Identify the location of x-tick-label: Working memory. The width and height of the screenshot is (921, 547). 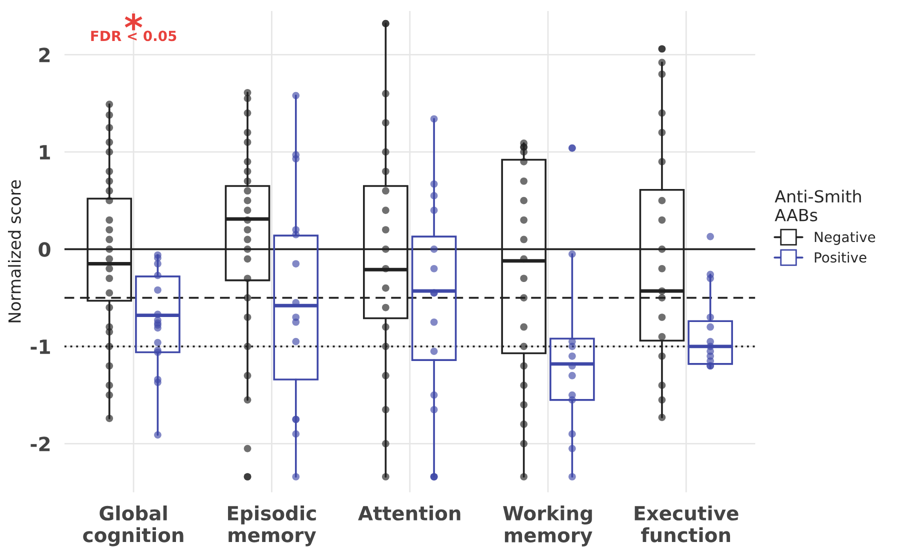
(547, 525).